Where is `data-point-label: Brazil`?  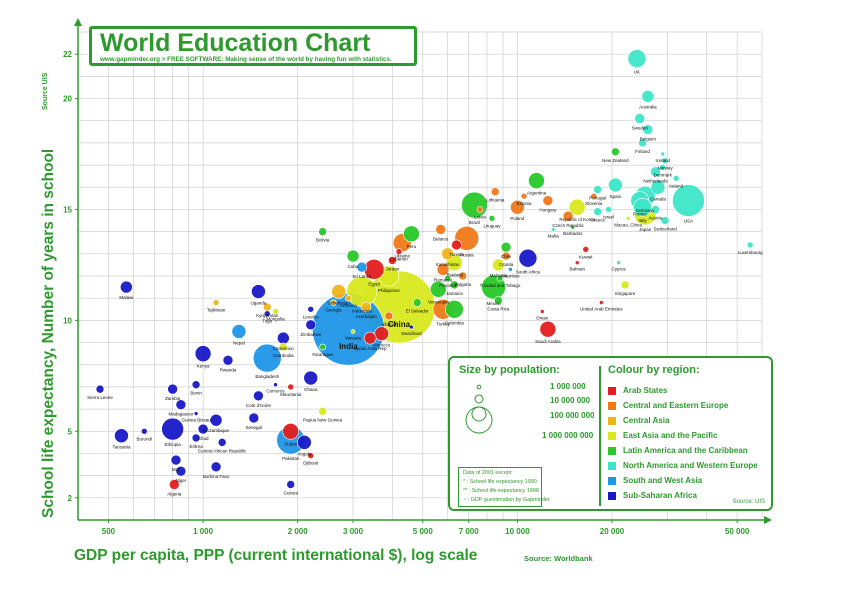
data-point-label: Brazil is located at coordinates (474, 222).